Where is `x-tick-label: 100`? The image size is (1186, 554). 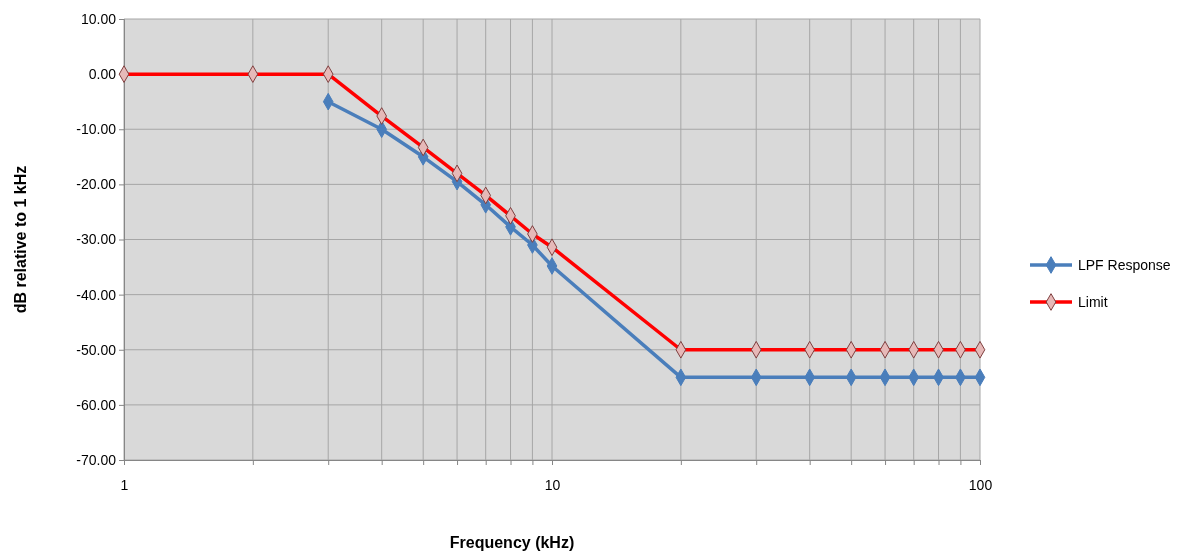 x-tick-label: 100 is located at coordinates (980, 485).